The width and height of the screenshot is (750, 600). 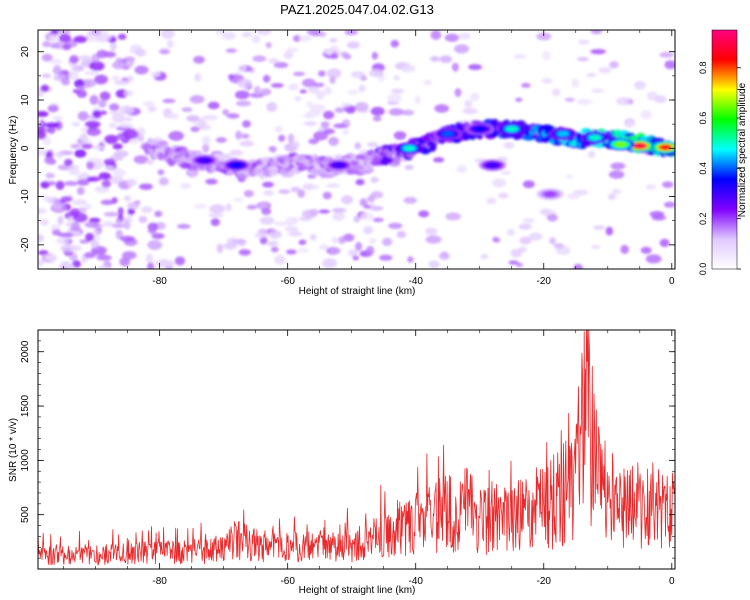 What do you see at coordinates (544, 281) in the screenshot?
I see `spectrogram-x-tick-label: -20` at bounding box center [544, 281].